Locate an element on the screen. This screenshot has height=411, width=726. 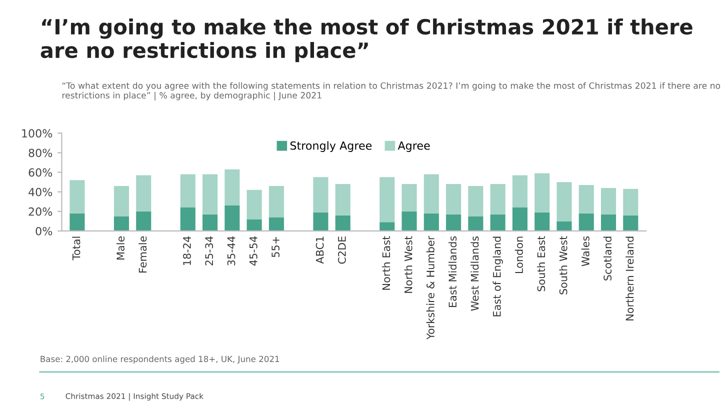
y-tick-label: 60% is located at coordinates (40, 172).